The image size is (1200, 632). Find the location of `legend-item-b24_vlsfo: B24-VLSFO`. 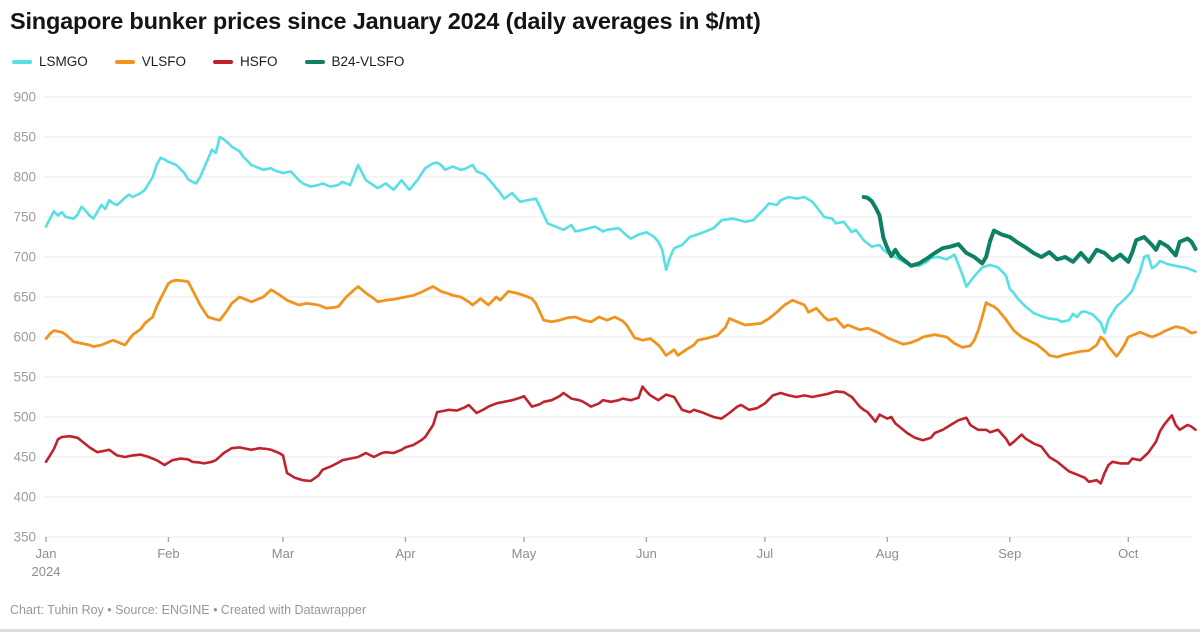

legend-item-b24_vlsfo: B24-VLSFO is located at coordinates (354, 61).